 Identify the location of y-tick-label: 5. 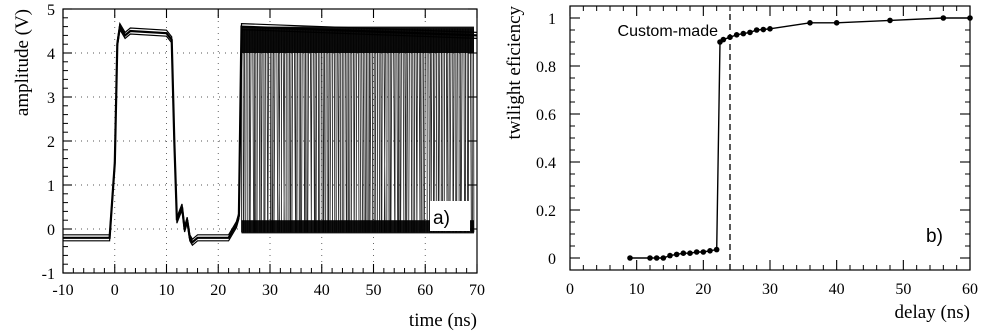
(51, 10).